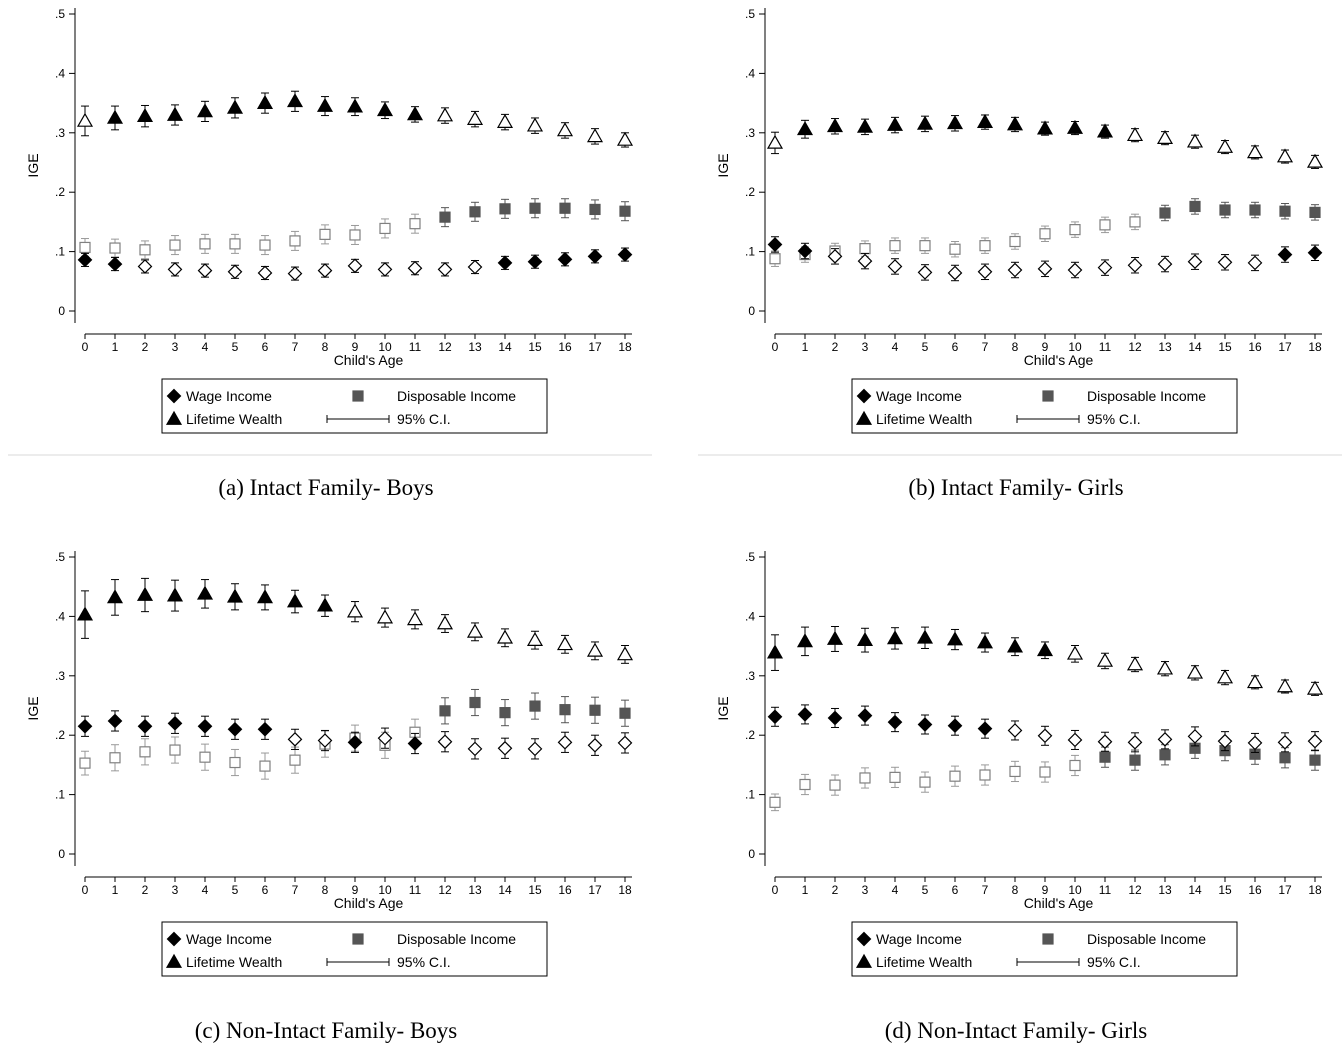 This screenshot has height=1045, width=1343. What do you see at coordinates (60, 795) in the screenshot?
I see `y-tick-label: .1` at bounding box center [60, 795].